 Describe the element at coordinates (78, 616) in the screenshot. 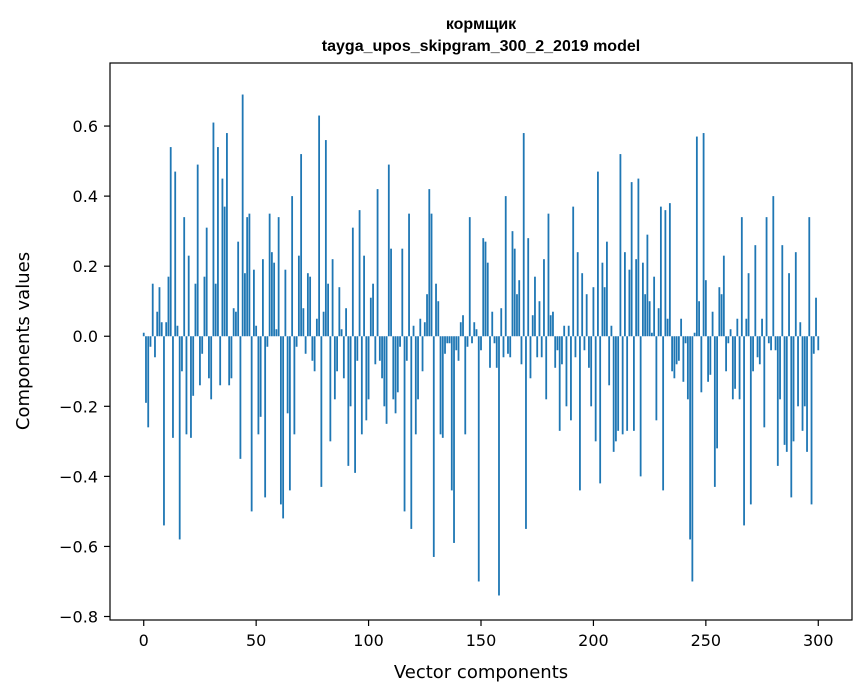

I see `y-tick-label: −0.8` at that location.